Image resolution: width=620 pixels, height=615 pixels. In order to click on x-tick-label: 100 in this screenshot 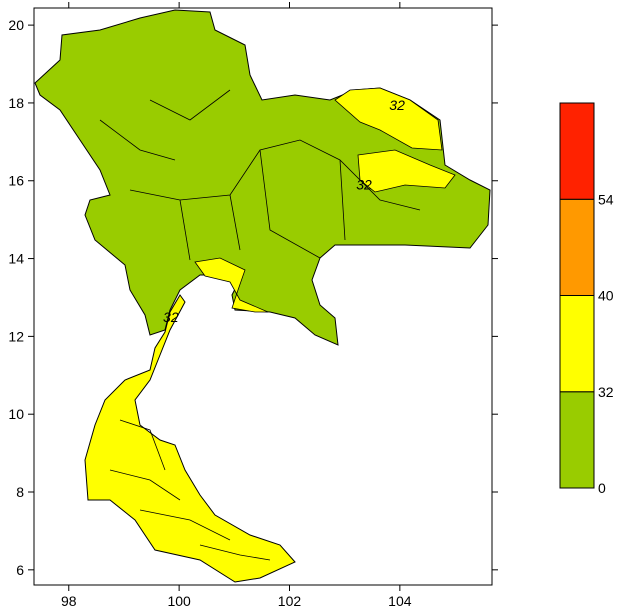, I will do `click(179, 601)`.